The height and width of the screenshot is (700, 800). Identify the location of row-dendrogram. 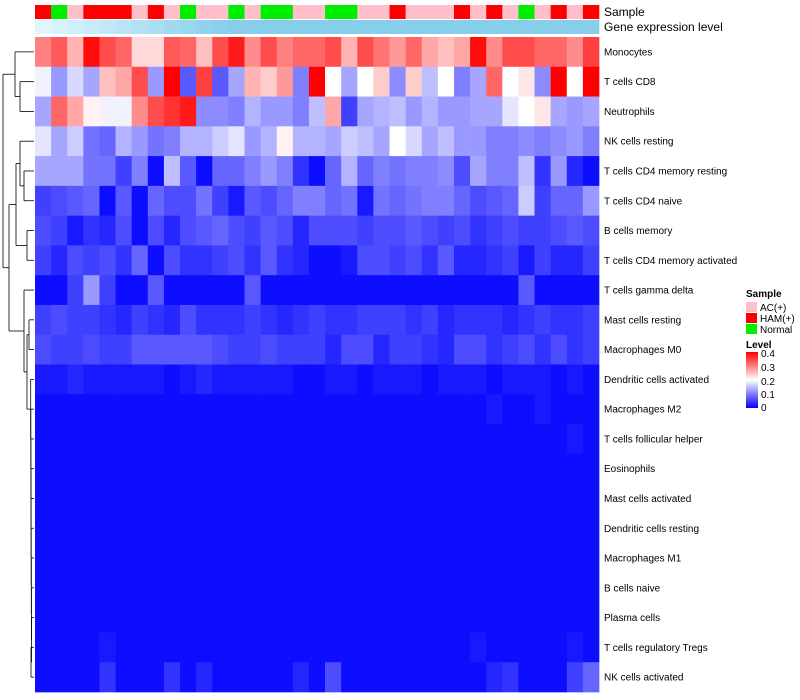
(18, 364).